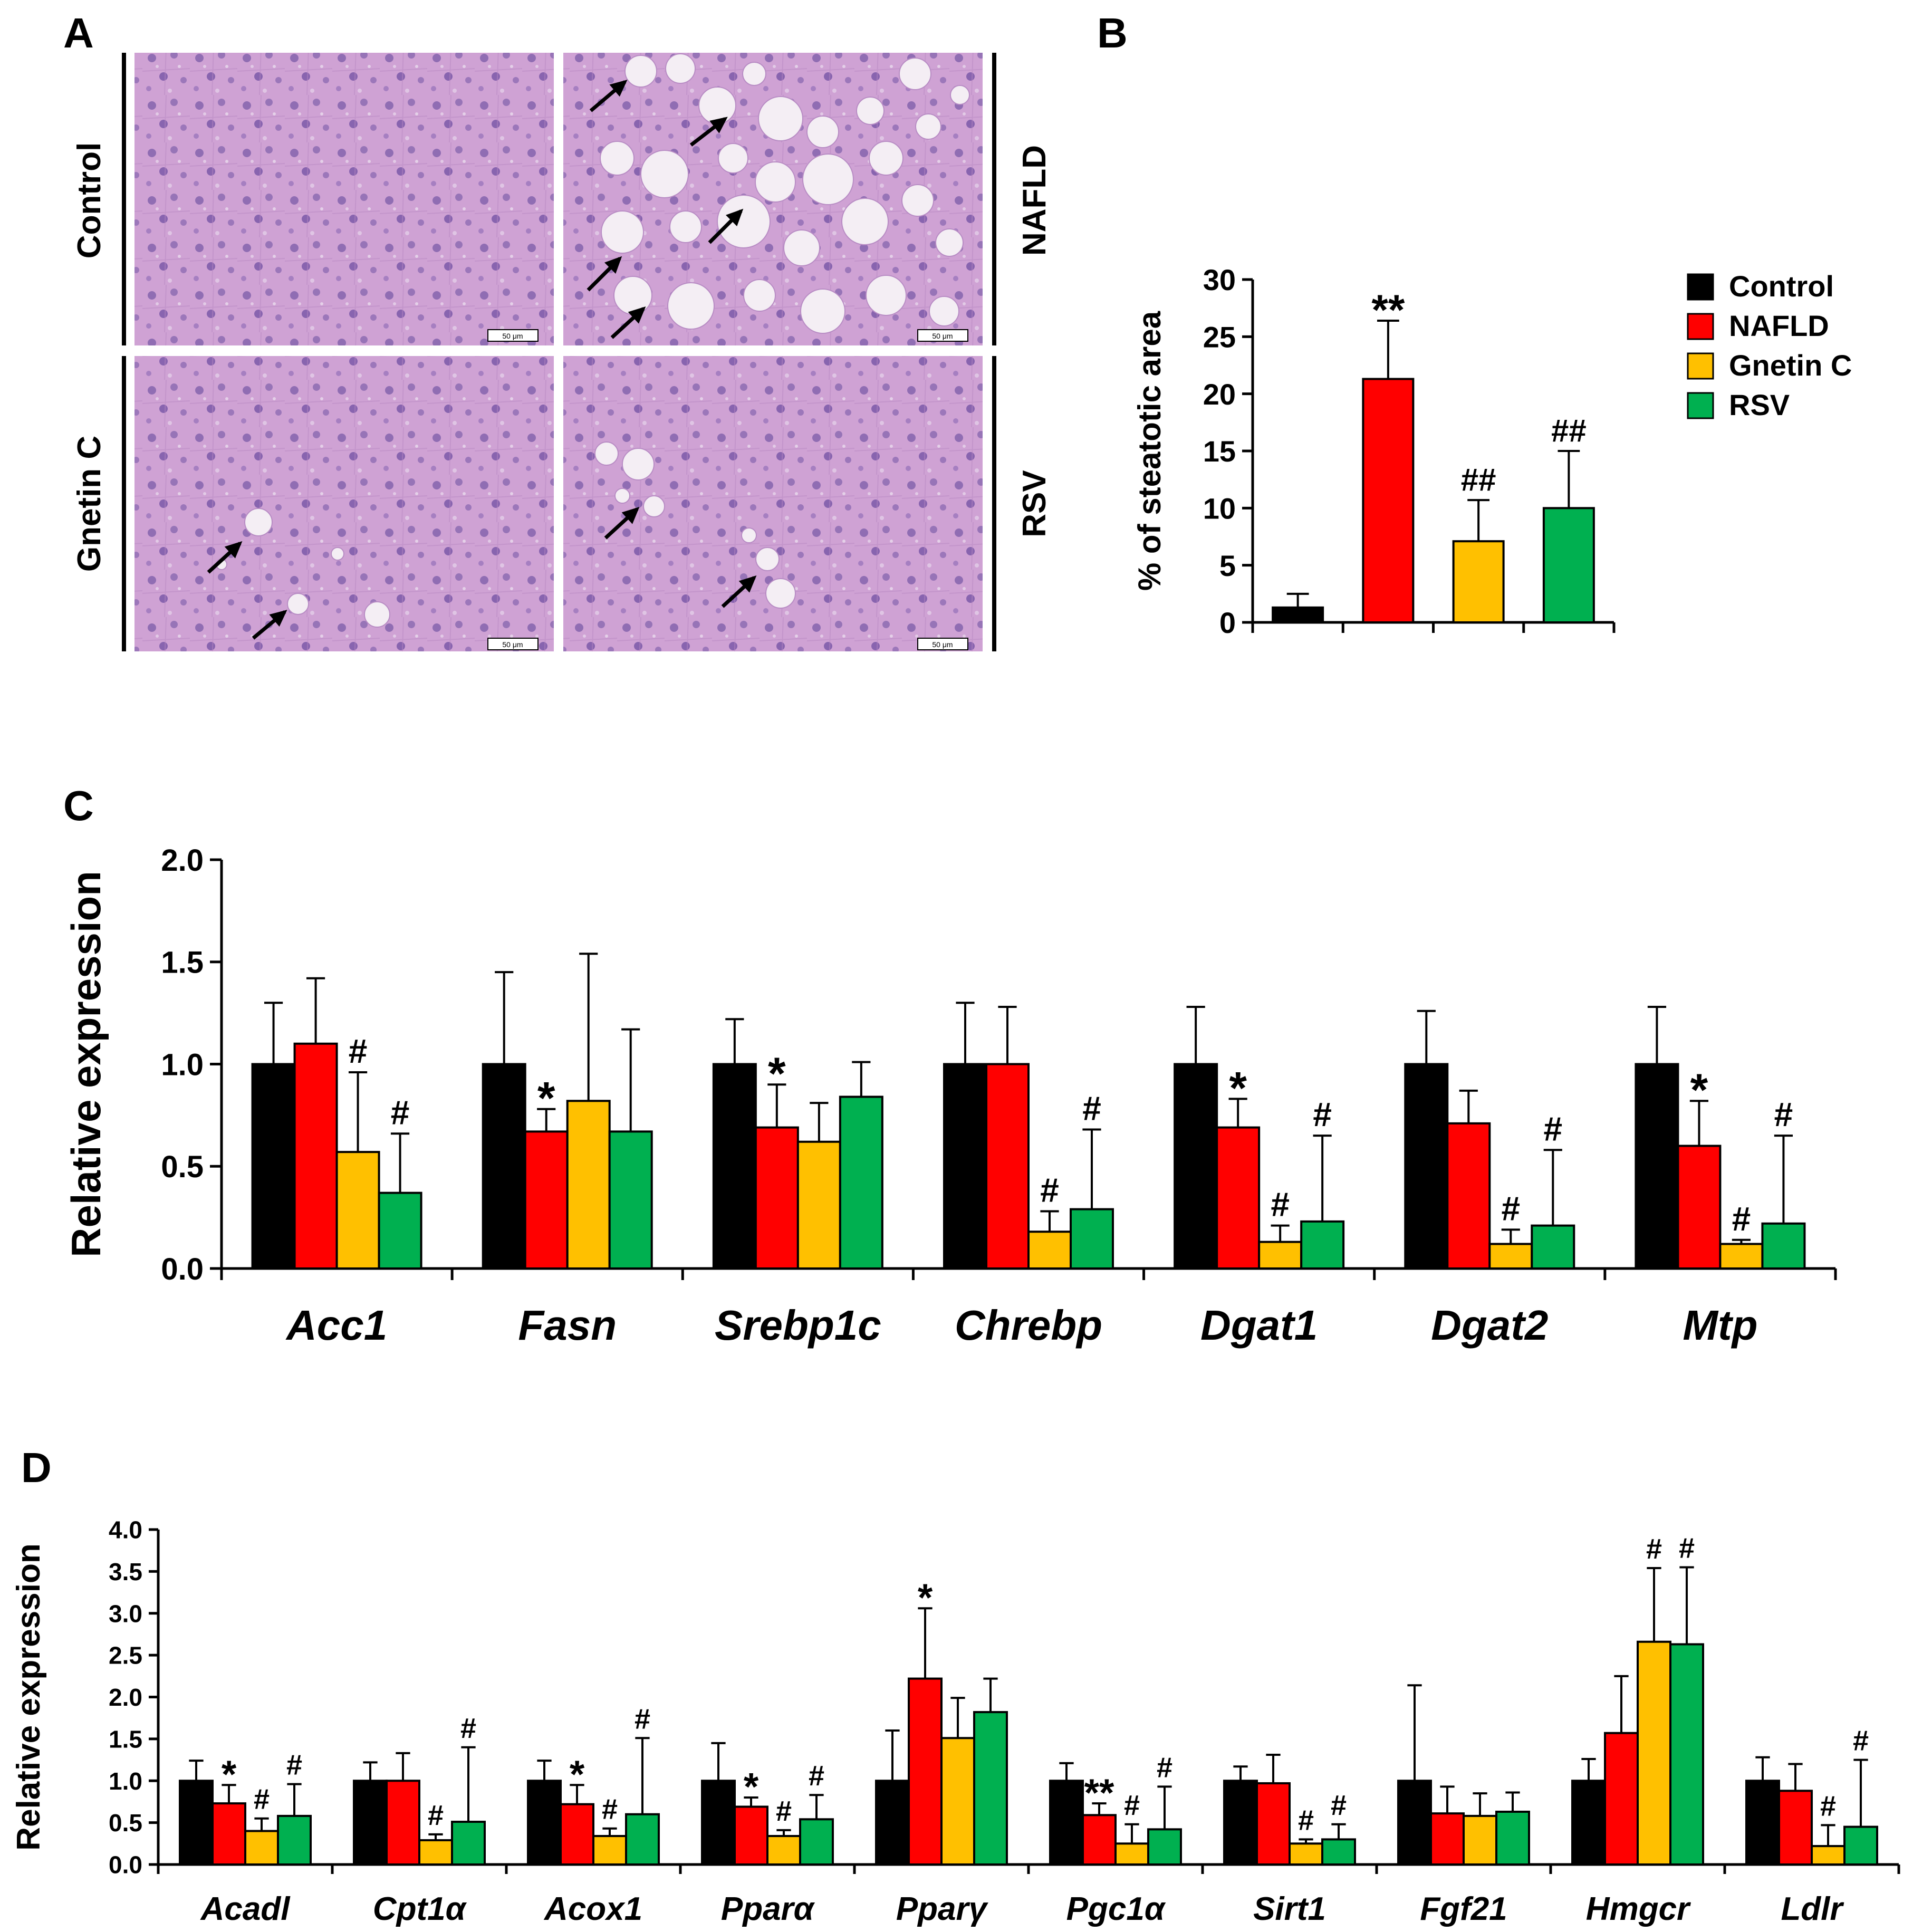 The width and height of the screenshot is (1932, 1932). What do you see at coordinates (1760, 405) in the screenshot?
I see `legend-label-rsv: RSV` at bounding box center [1760, 405].